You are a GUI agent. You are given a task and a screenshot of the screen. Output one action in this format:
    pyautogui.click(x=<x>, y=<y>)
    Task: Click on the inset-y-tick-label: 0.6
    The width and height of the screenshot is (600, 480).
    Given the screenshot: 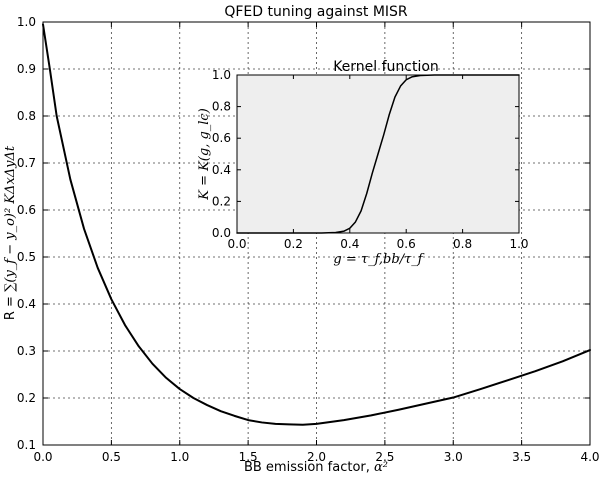 What is the action you would take?
    pyautogui.click(x=221, y=138)
    